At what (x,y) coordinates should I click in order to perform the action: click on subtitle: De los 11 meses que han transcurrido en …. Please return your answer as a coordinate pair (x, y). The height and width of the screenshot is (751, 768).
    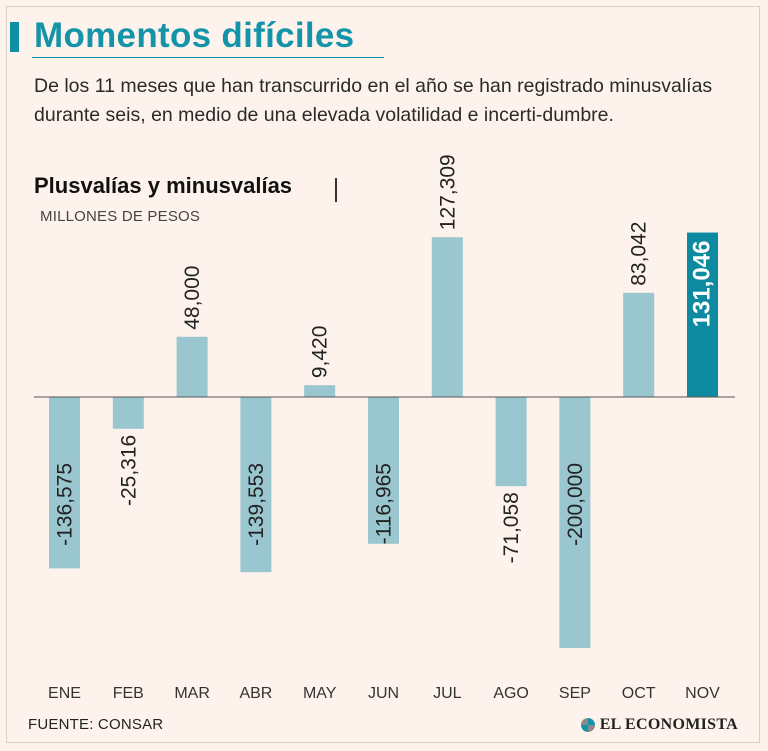
    Looking at the image, I should click on (373, 100).